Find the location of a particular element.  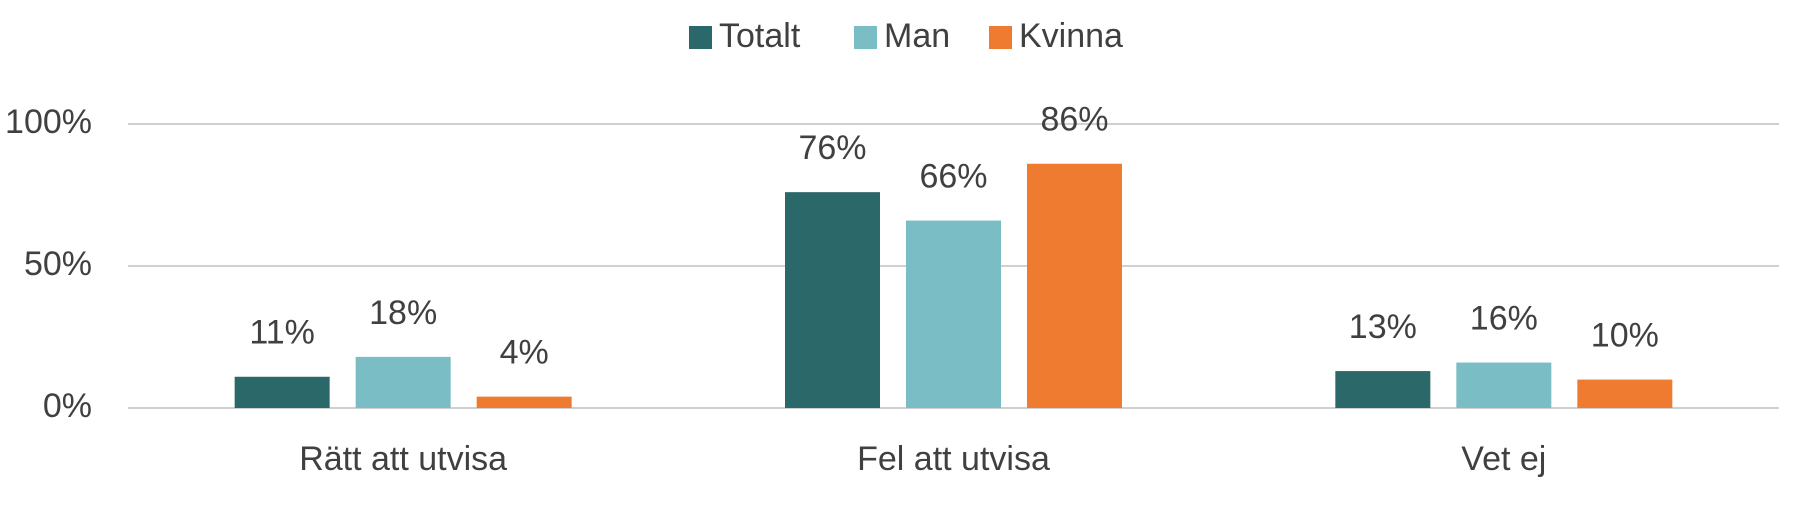

value-label: 13% is located at coordinates (1383, 327).